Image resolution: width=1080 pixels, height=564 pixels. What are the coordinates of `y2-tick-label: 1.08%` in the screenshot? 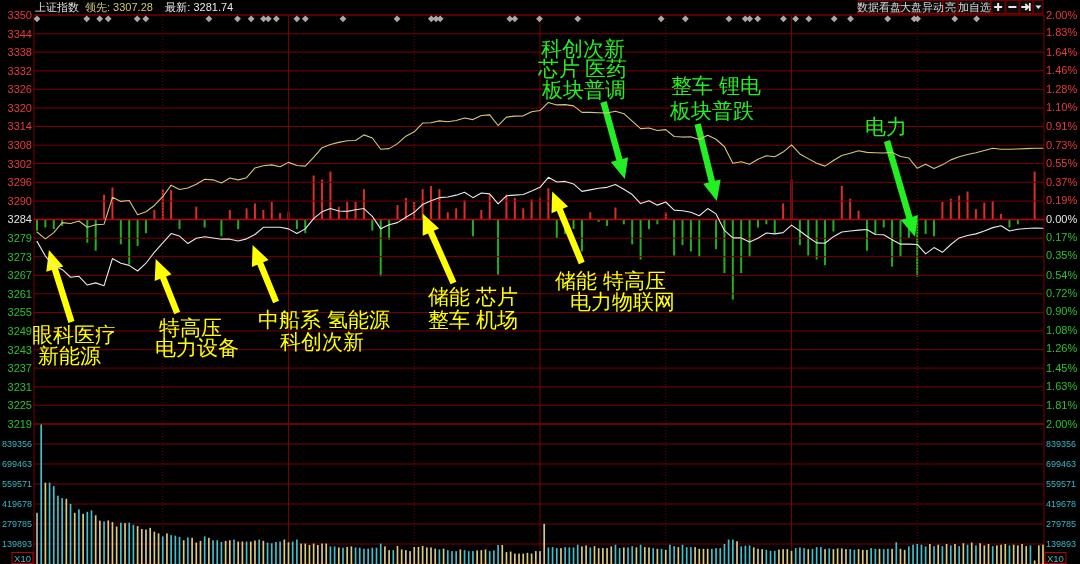 It's located at (1062, 329).